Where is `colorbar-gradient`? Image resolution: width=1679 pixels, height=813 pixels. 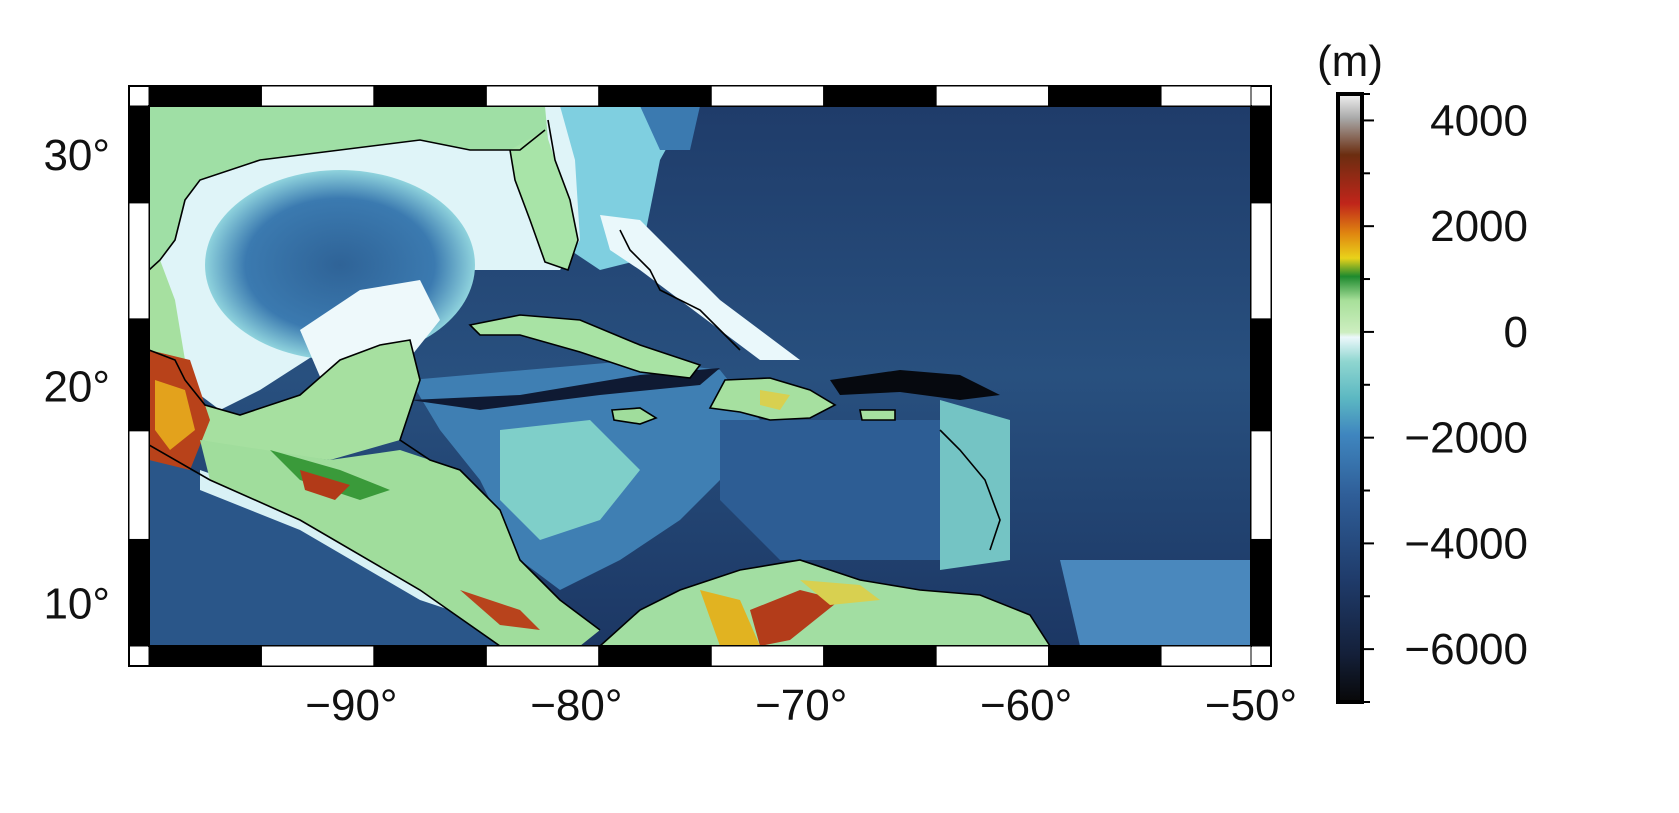 colorbar-gradient is located at coordinates (1350, 398).